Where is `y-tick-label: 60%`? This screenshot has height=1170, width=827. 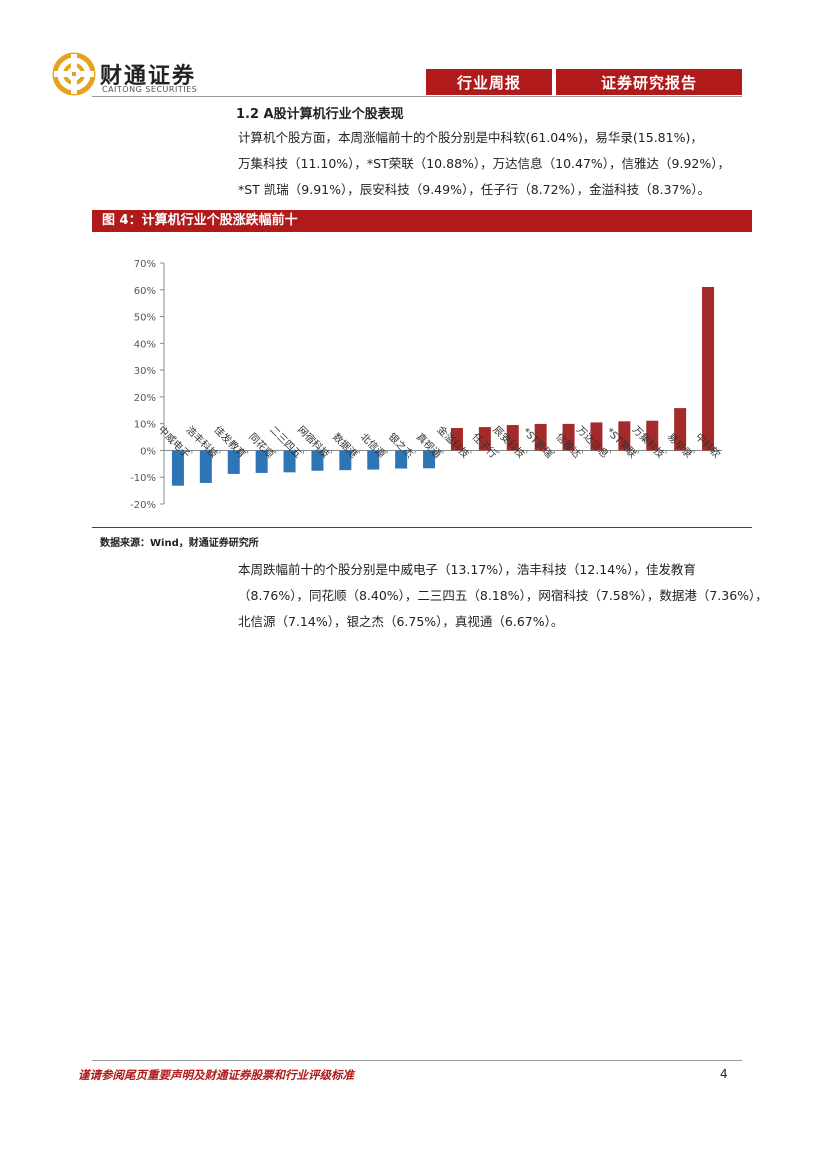
y-tick-label: 60% is located at coordinates (145, 291).